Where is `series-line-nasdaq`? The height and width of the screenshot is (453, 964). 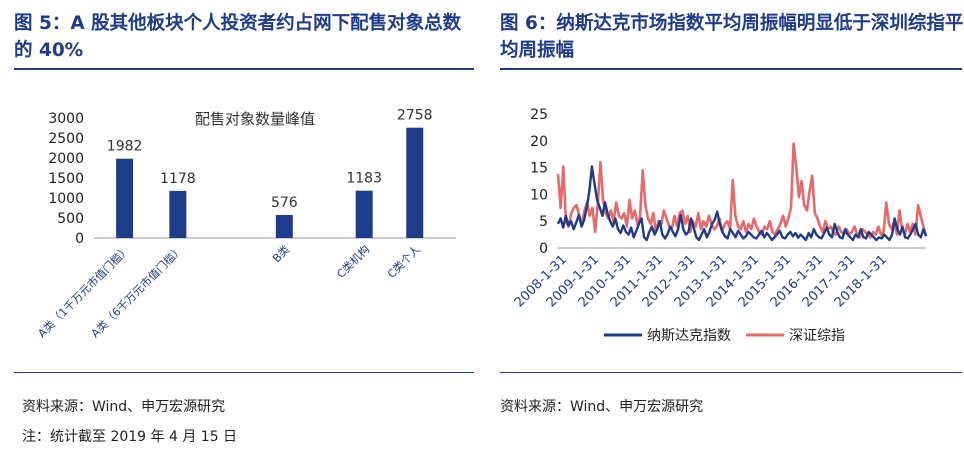
series-line-nasdaq is located at coordinates (742, 203).